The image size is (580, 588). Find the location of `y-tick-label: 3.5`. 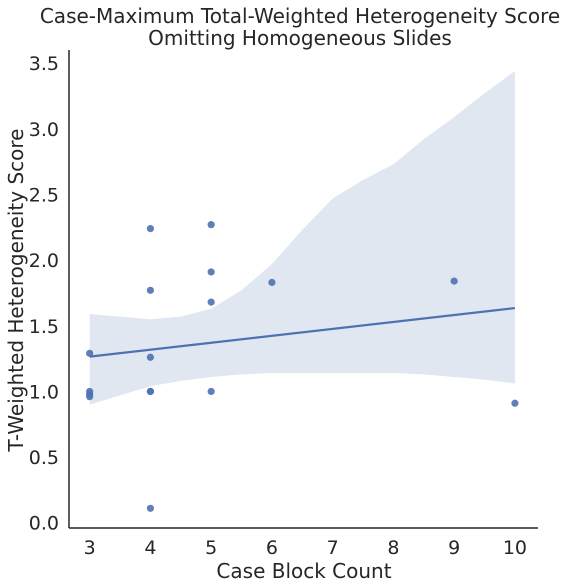

y-tick-label: 3.5 is located at coordinates (44, 64).